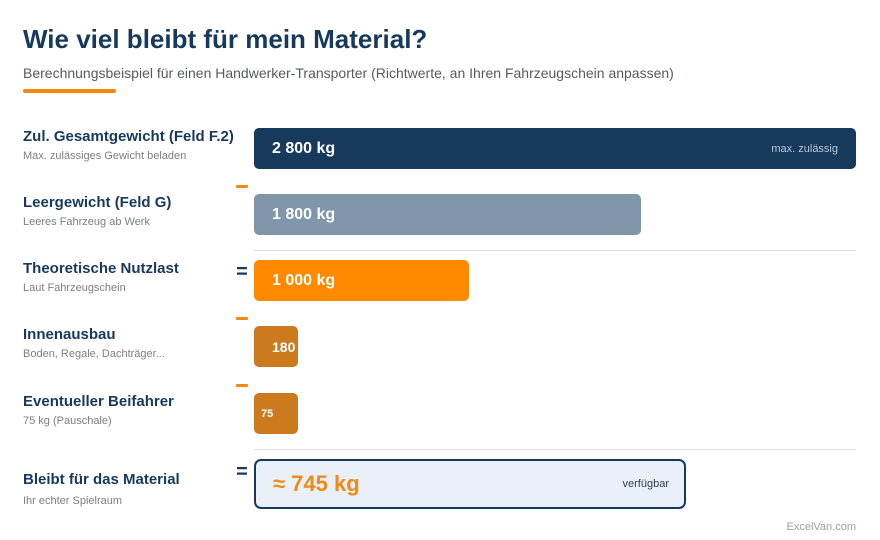 This screenshot has width=880, height=540. What do you see at coordinates (101, 268) in the screenshot?
I see `row-label: Theoretische Nutzlast` at bounding box center [101, 268].